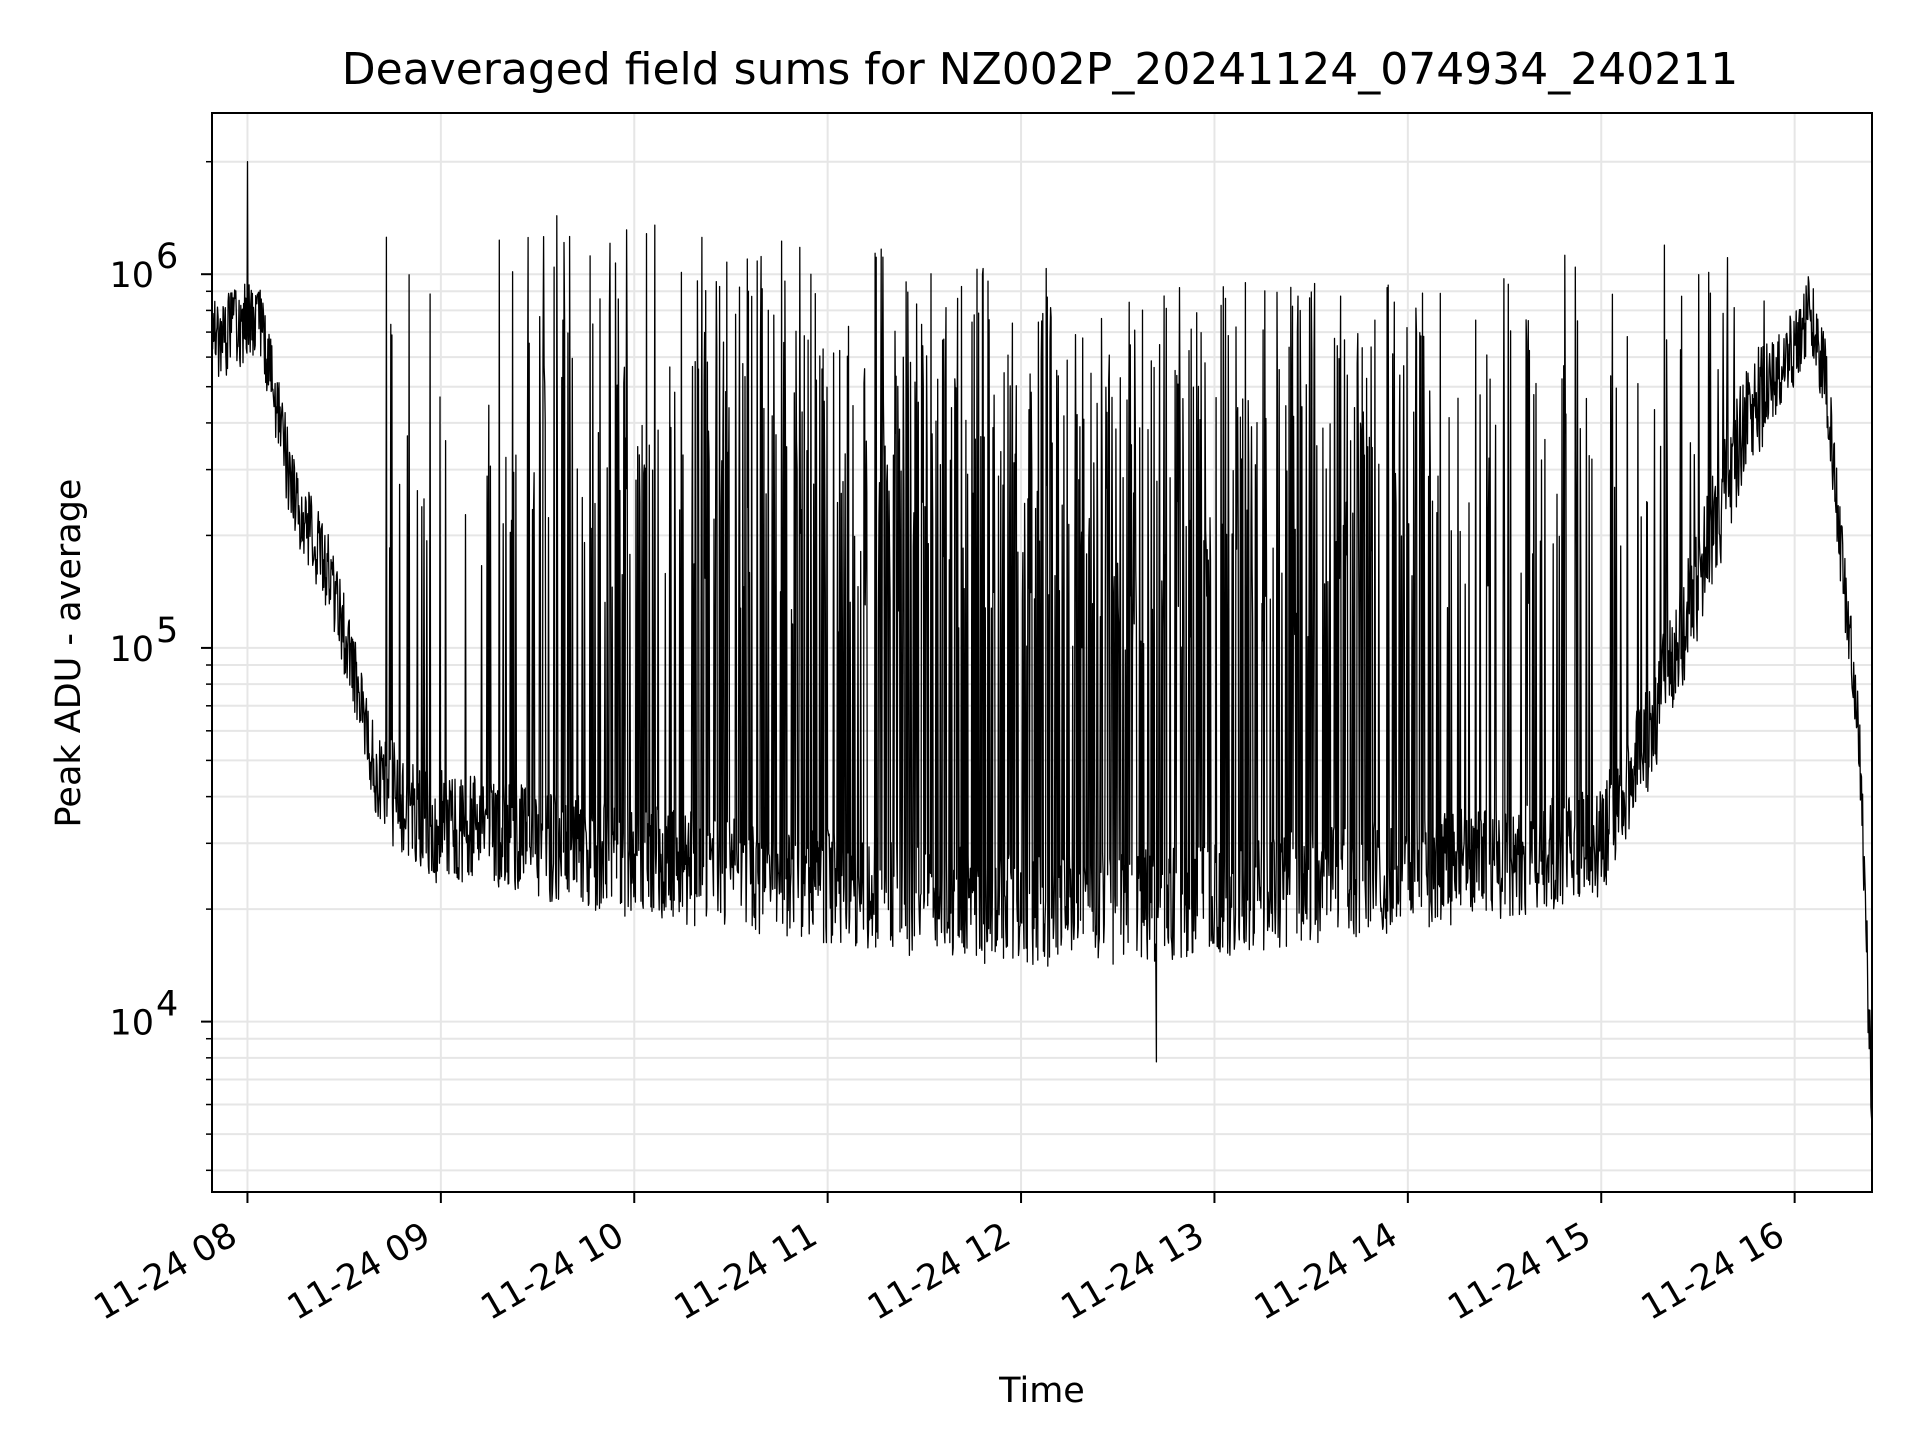 Image resolution: width=1920 pixels, height=1440 pixels. What do you see at coordinates (167, 1005) in the screenshot?
I see `y-tick-exponent: 4` at bounding box center [167, 1005].